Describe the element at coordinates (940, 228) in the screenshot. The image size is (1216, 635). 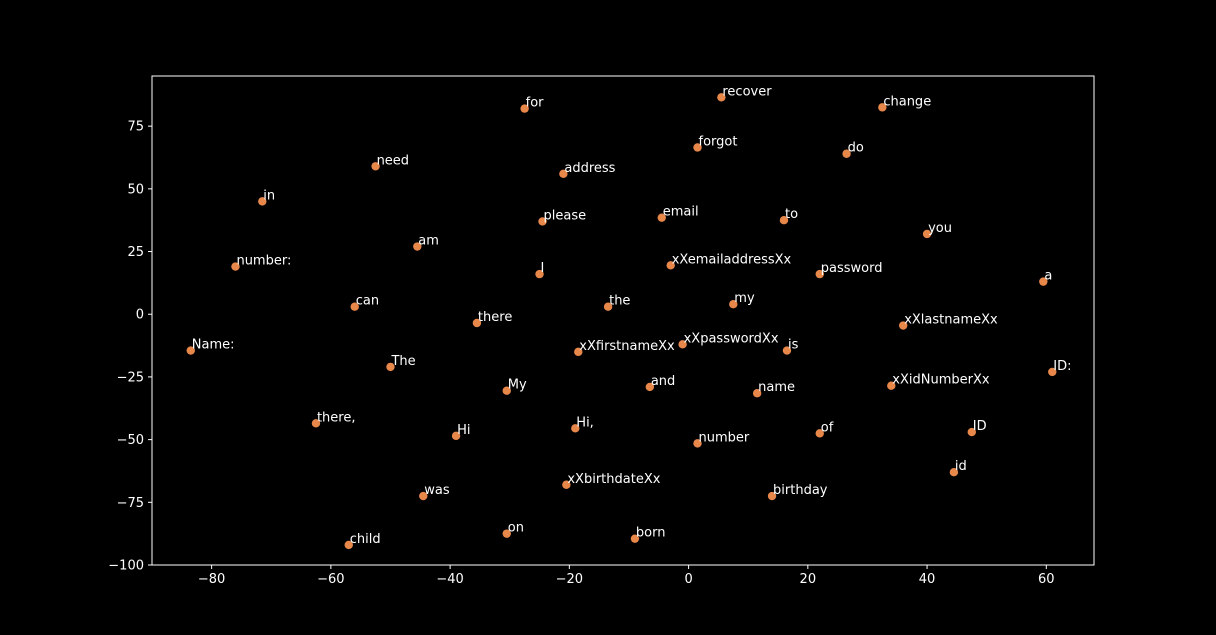
I see `point-label: you` at that location.